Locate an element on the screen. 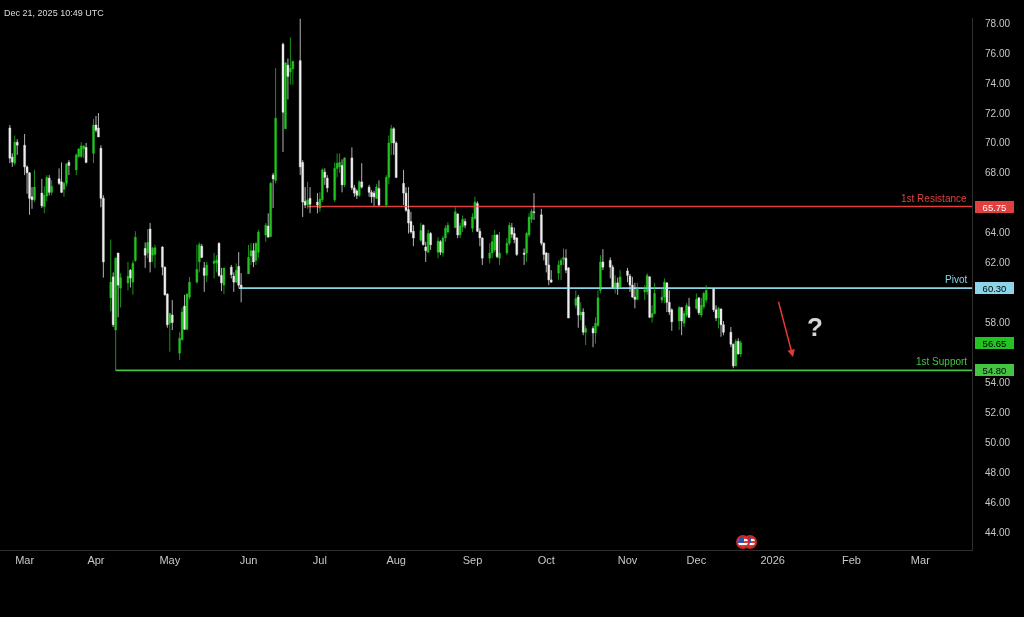 The image size is (1024, 617). series-label: Pivot is located at coordinates (956, 279).